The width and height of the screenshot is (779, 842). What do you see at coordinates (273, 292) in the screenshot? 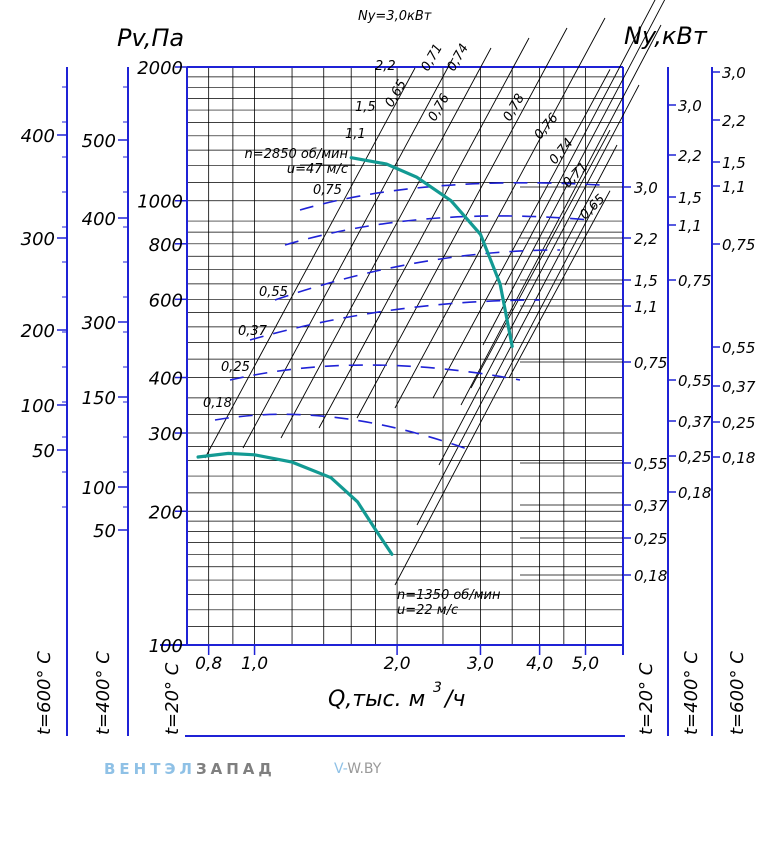
I see `power-value-label: 0,55` at bounding box center [273, 292].